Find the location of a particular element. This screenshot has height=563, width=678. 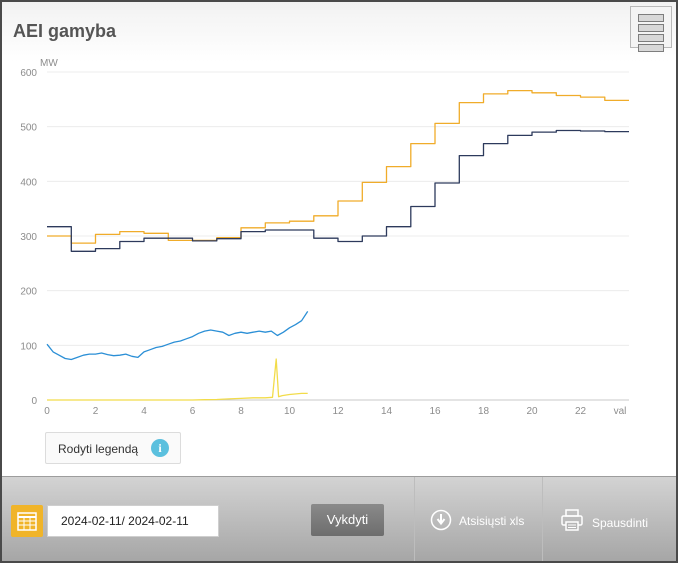

x-tick-label: 18 is located at coordinates (484, 411).